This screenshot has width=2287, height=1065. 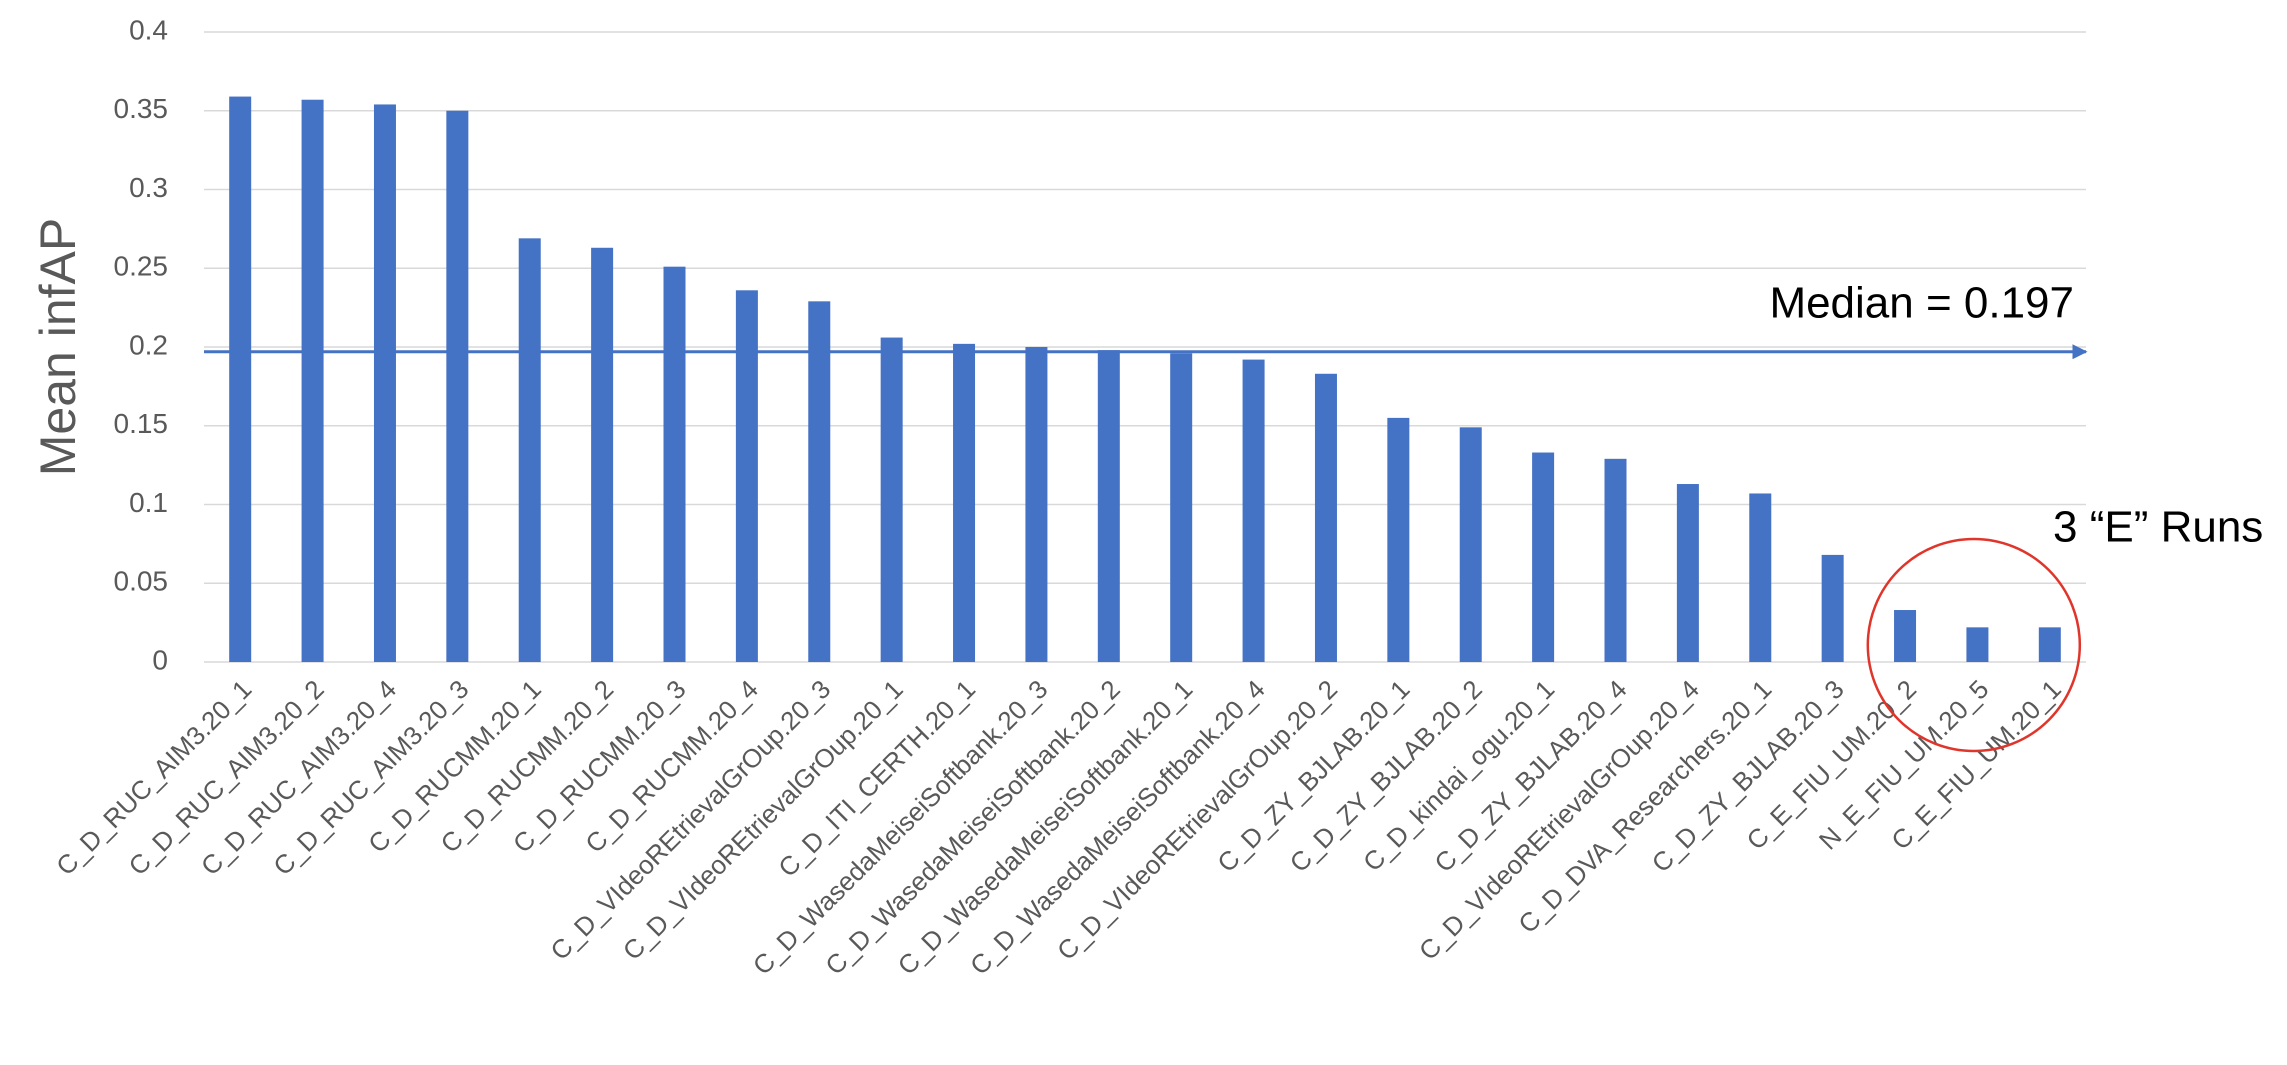 I want to click on median-label: Median = 0.197, so click(x=1921, y=302).